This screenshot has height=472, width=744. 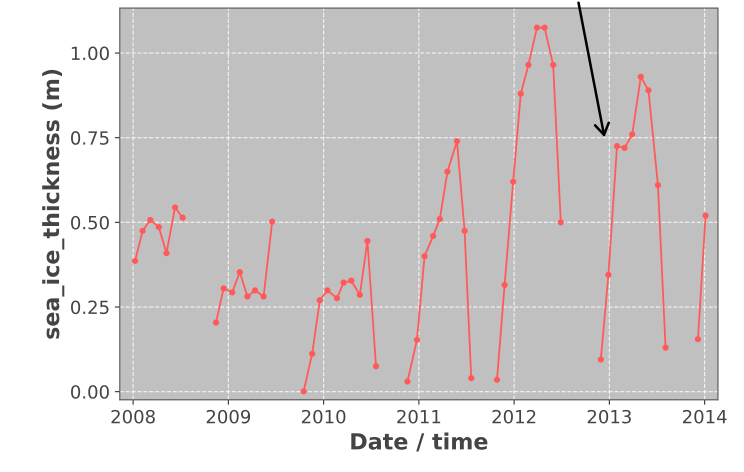 What do you see at coordinates (324, 417) in the screenshot?
I see `x-tick-label: 2010` at bounding box center [324, 417].